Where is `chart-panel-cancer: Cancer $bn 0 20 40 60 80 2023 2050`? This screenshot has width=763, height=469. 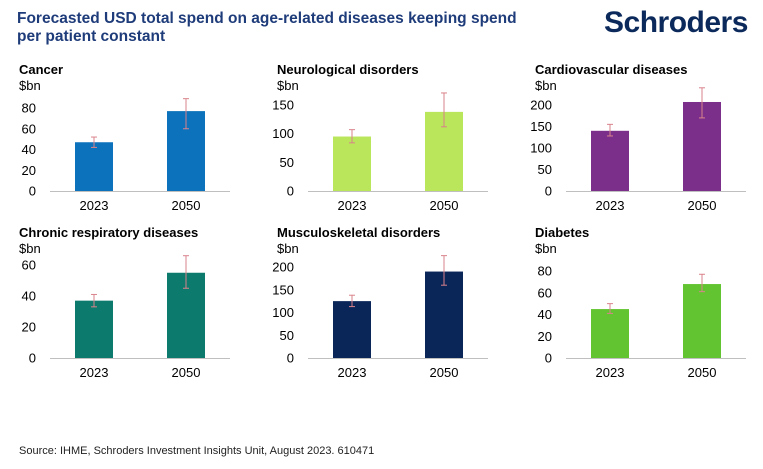
chart-panel-cancer: Cancer $bn 0 20 40 60 80 2023 2050 is located at coordinates (127, 140).